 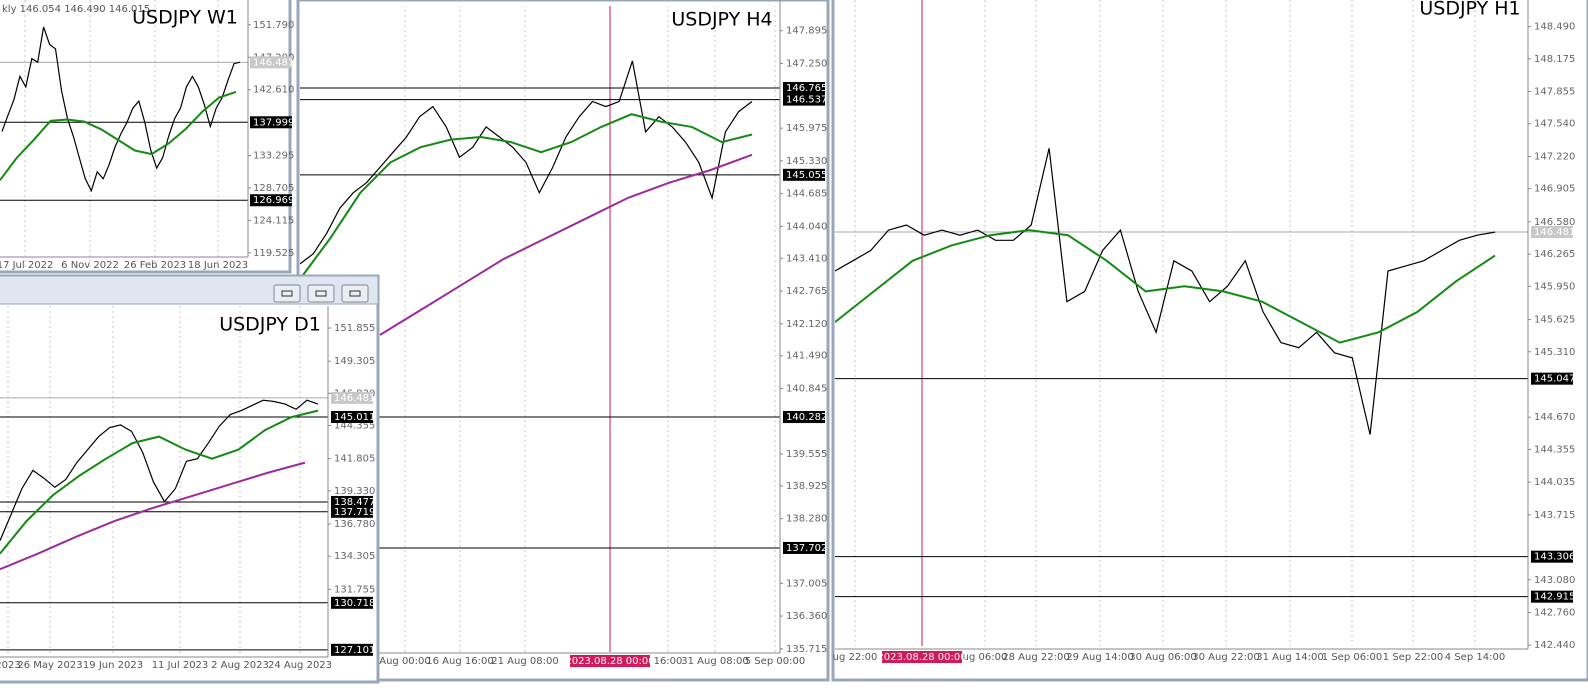 What do you see at coordinates (806, 226) in the screenshot?
I see `y-tick-label: 144.040` at bounding box center [806, 226].